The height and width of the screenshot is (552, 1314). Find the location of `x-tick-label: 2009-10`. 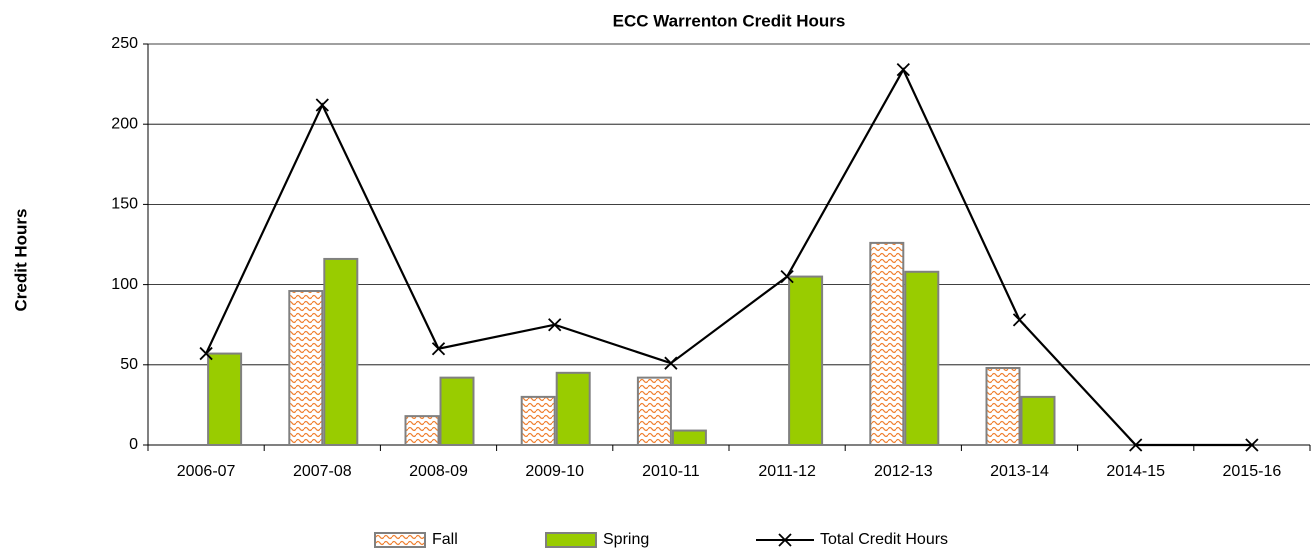

x-tick-label: 2009-10 is located at coordinates (554, 471).